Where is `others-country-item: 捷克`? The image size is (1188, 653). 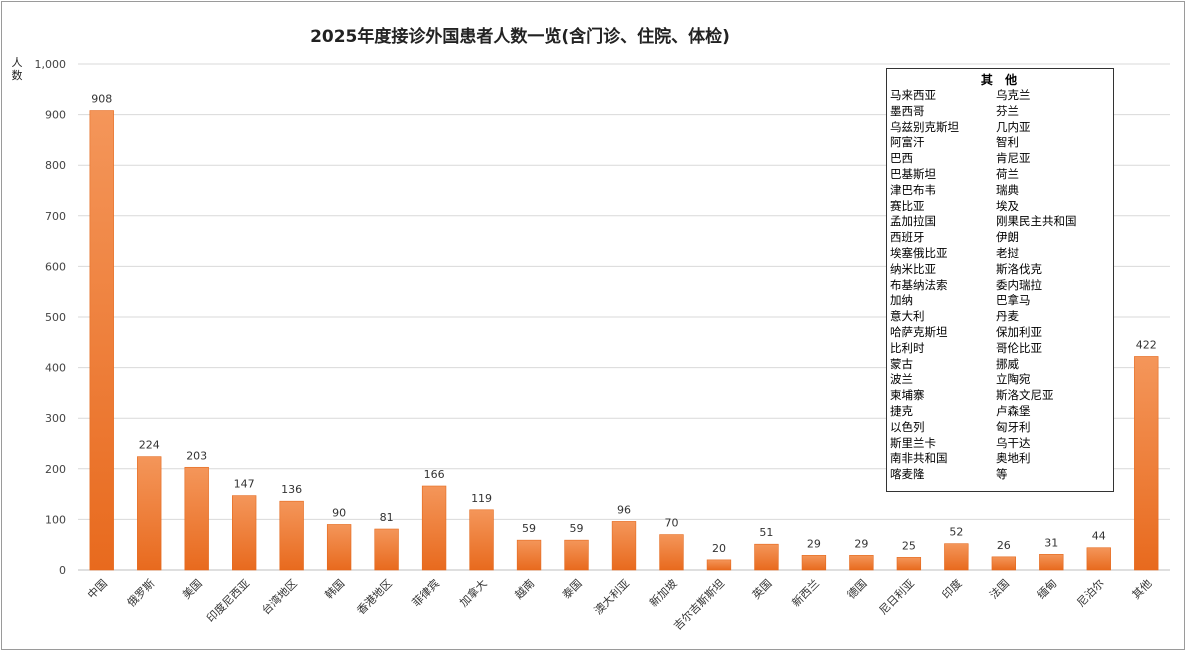 others-country-item: 捷克 is located at coordinates (901, 410).